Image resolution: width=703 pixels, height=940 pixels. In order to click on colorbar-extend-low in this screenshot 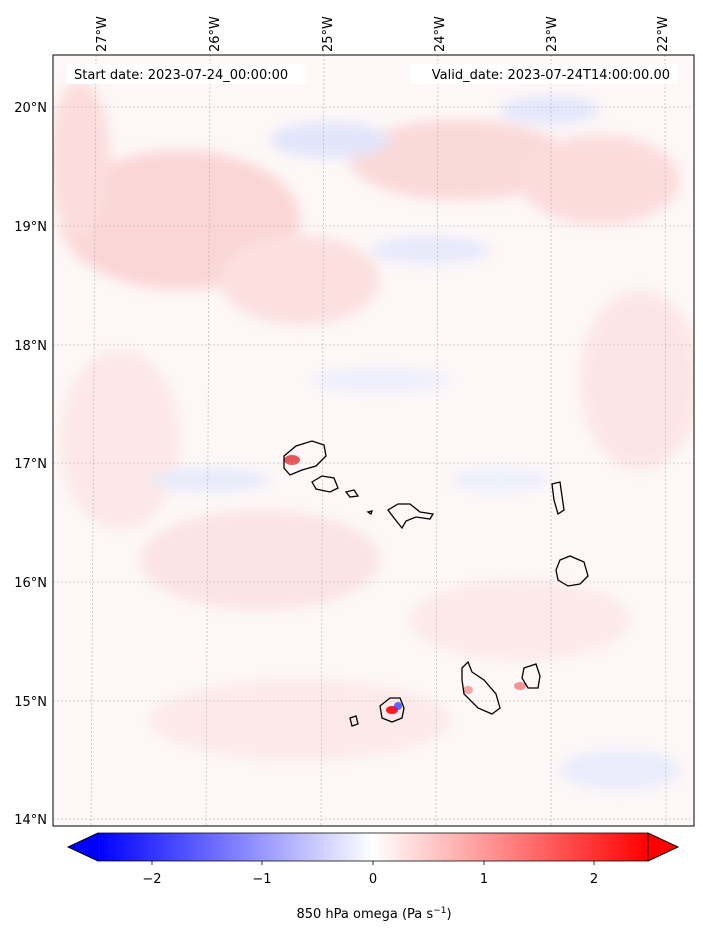, I will do `click(83, 847)`.